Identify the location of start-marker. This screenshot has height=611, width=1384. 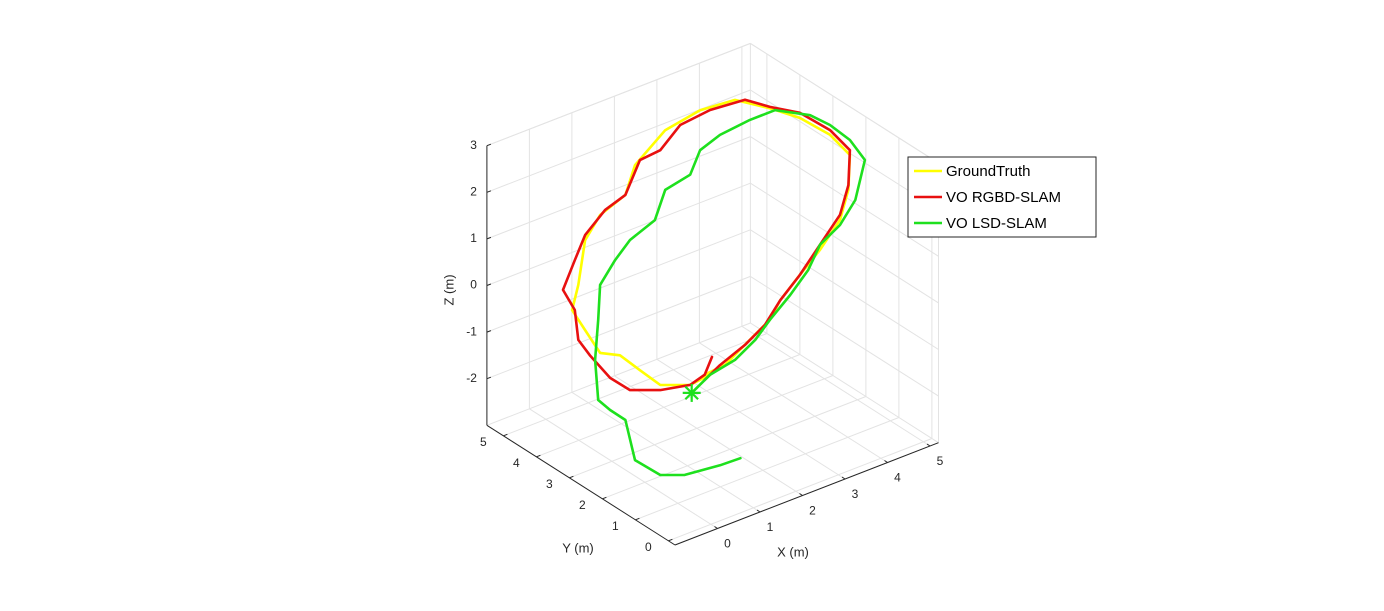
(691, 392).